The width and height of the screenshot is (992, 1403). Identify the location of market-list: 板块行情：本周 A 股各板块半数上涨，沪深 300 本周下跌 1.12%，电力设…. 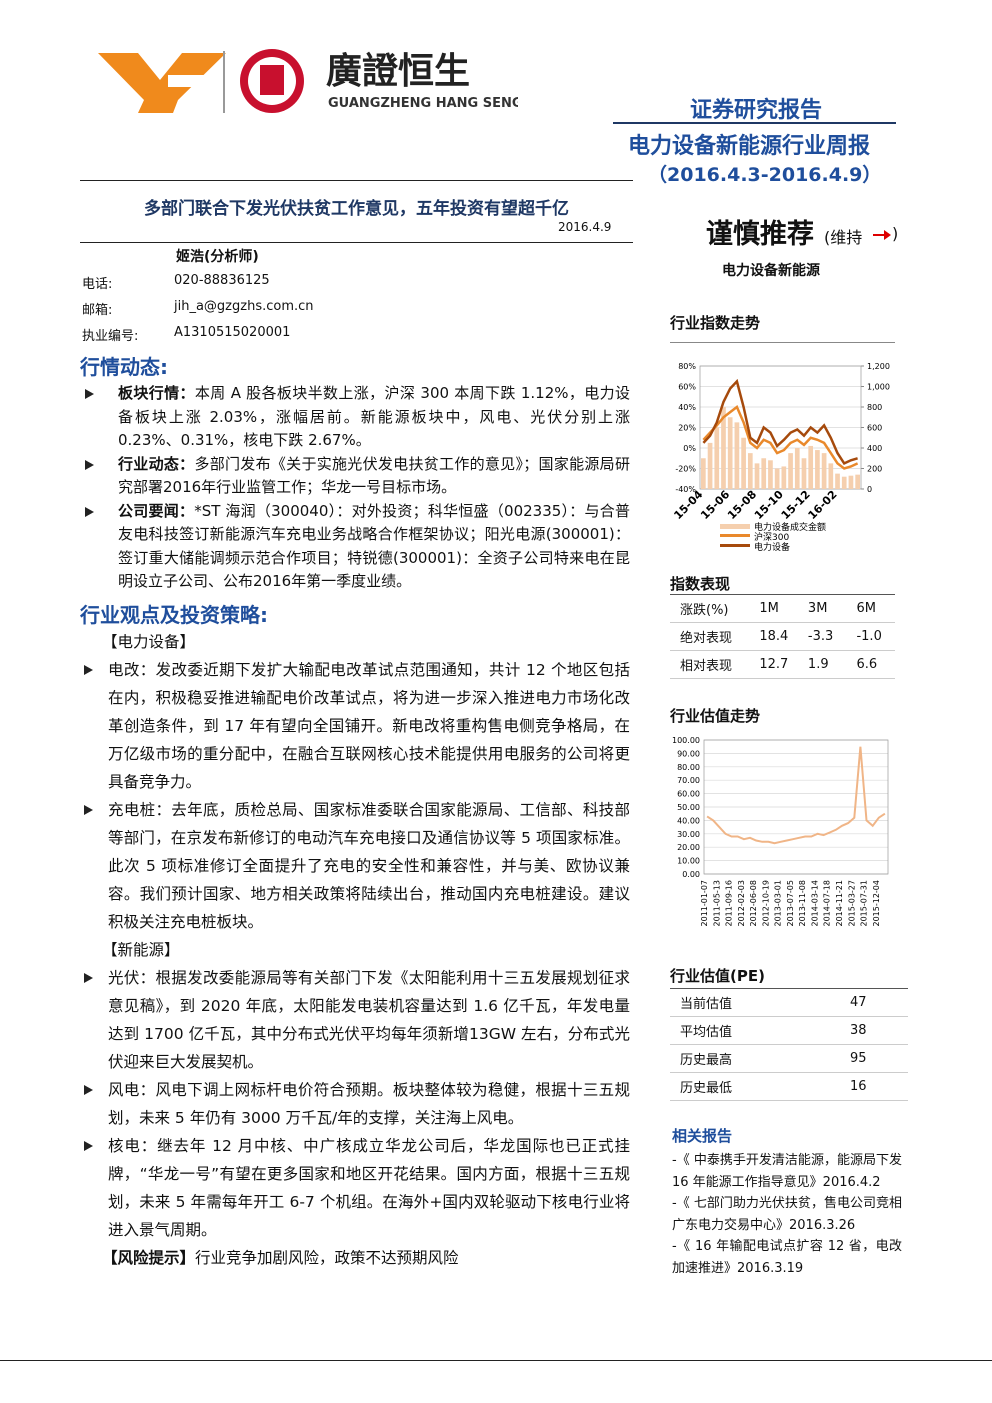
(355, 488).